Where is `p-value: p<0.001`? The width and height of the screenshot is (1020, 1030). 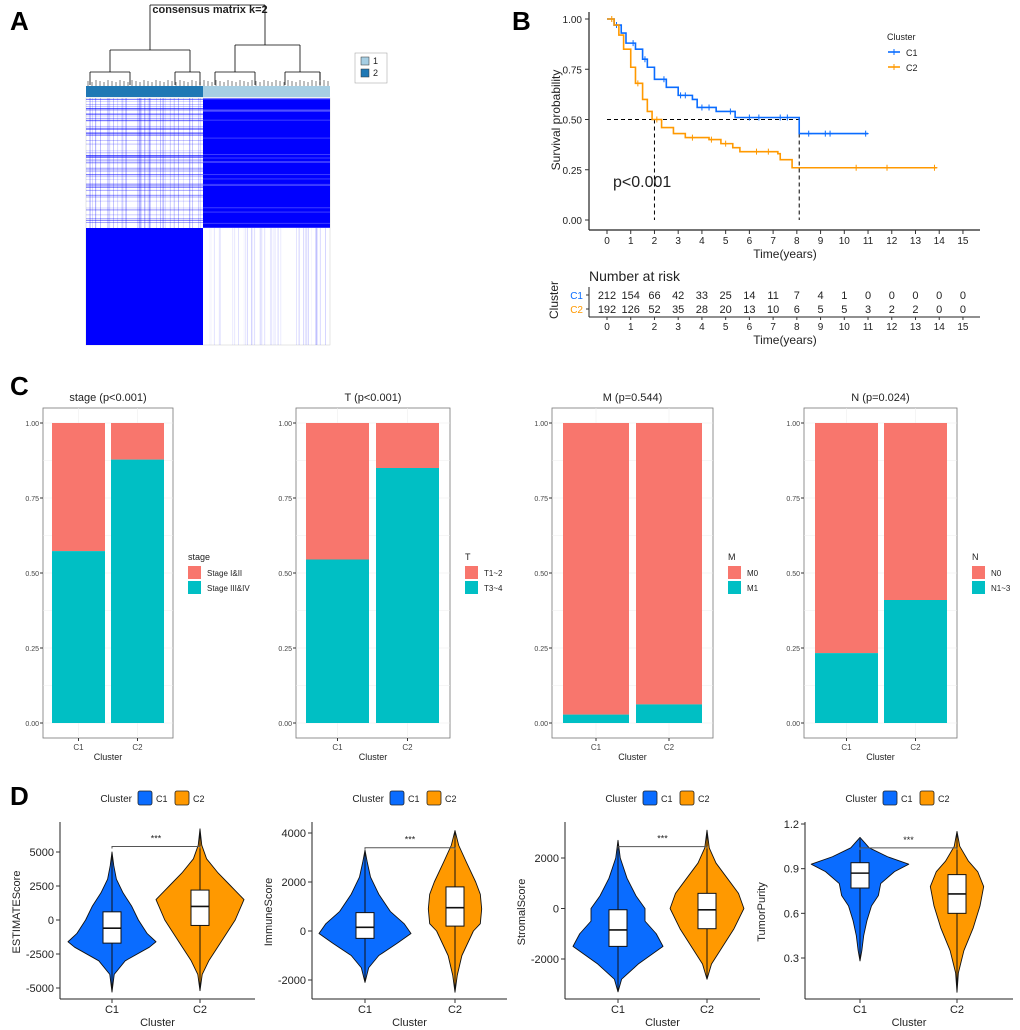 p-value: p<0.001 is located at coordinates (642, 182).